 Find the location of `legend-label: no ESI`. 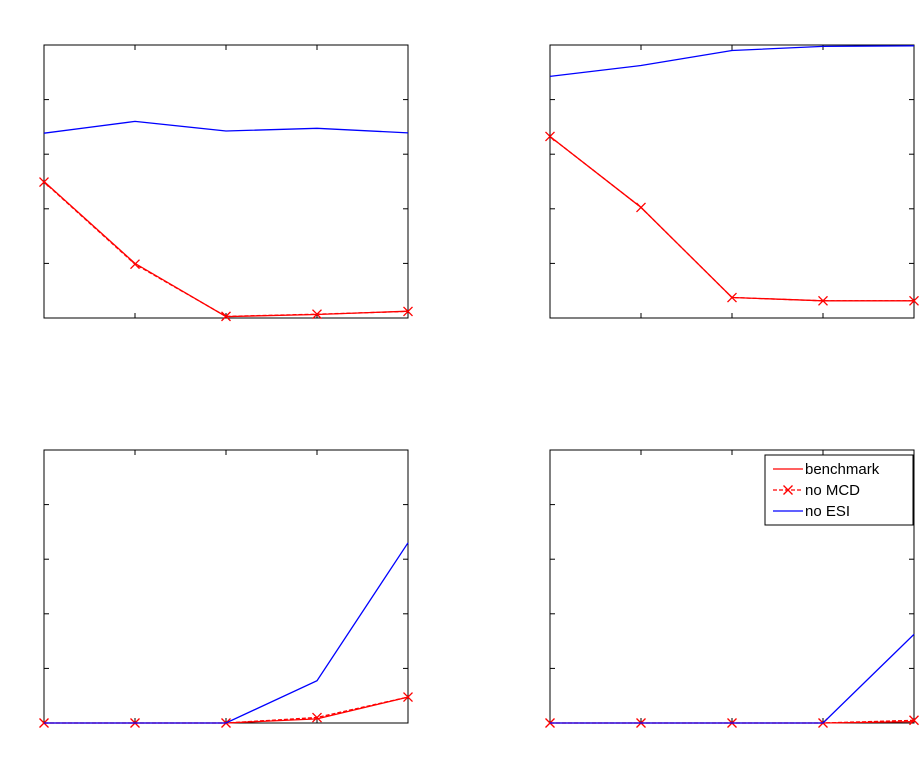

legend-label: no ESI is located at coordinates (827, 511).